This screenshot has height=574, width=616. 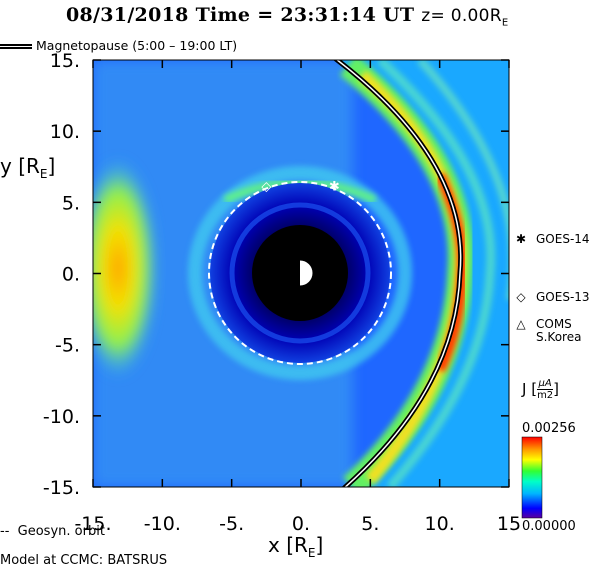 What do you see at coordinates (301, 524) in the screenshot?
I see `x-tick-label: 0.` at bounding box center [301, 524].